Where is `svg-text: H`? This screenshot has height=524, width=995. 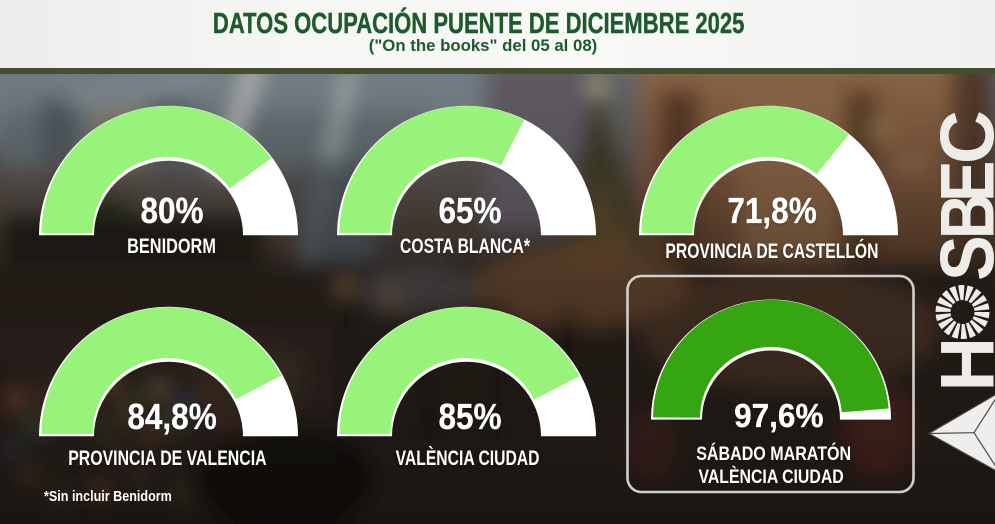 svg-text: H is located at coordinates (960, 364).